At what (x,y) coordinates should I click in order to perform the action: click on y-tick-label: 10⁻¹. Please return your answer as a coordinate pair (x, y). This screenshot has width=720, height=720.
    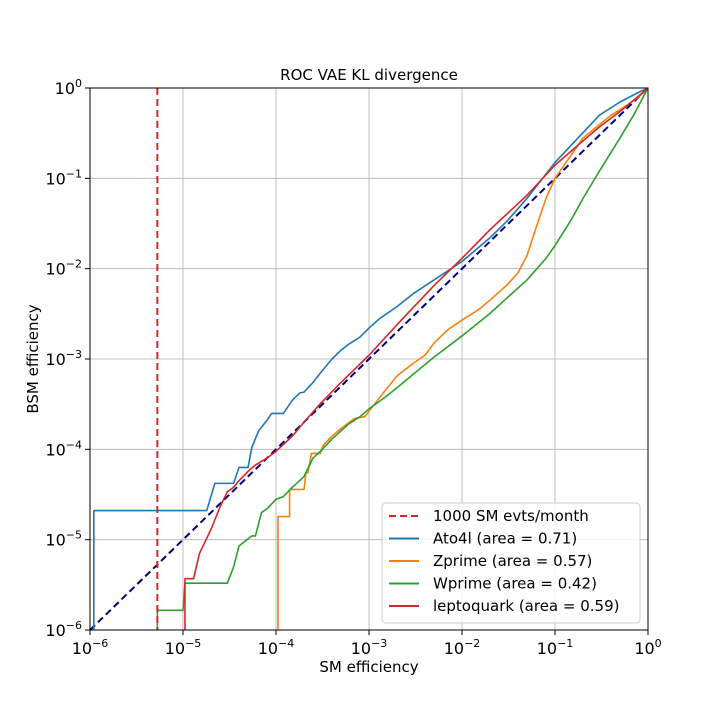
    Looking at the image, I should click on (63, 177).